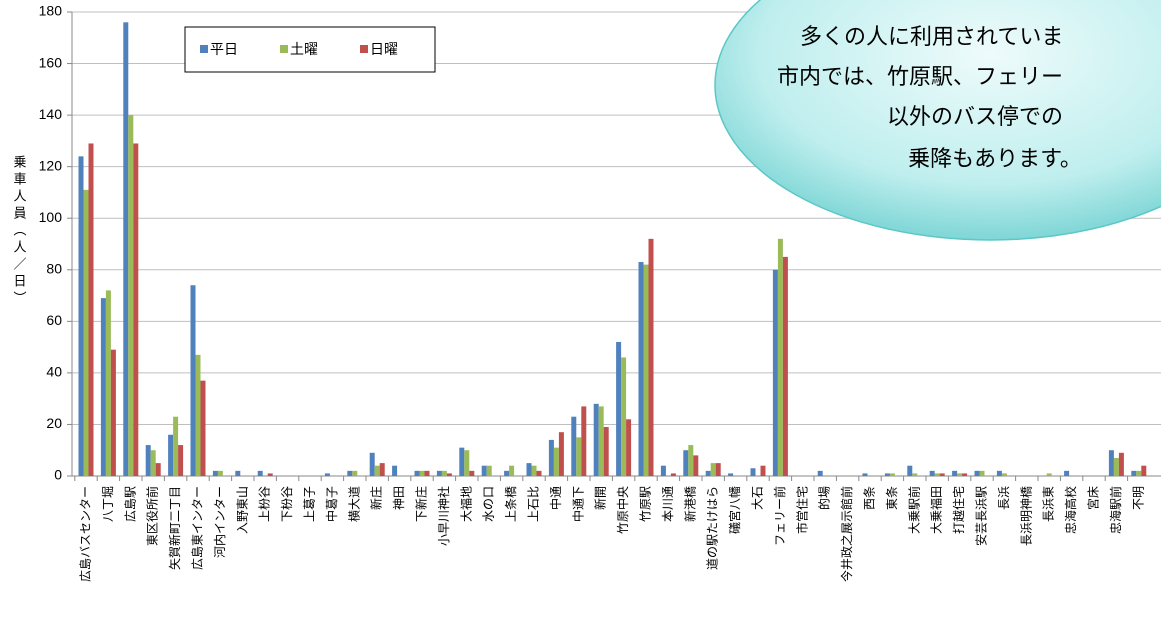 The width and height of the screenshot is (1161, 626). I want to click on legend-label: 平日, so click(224, 50).